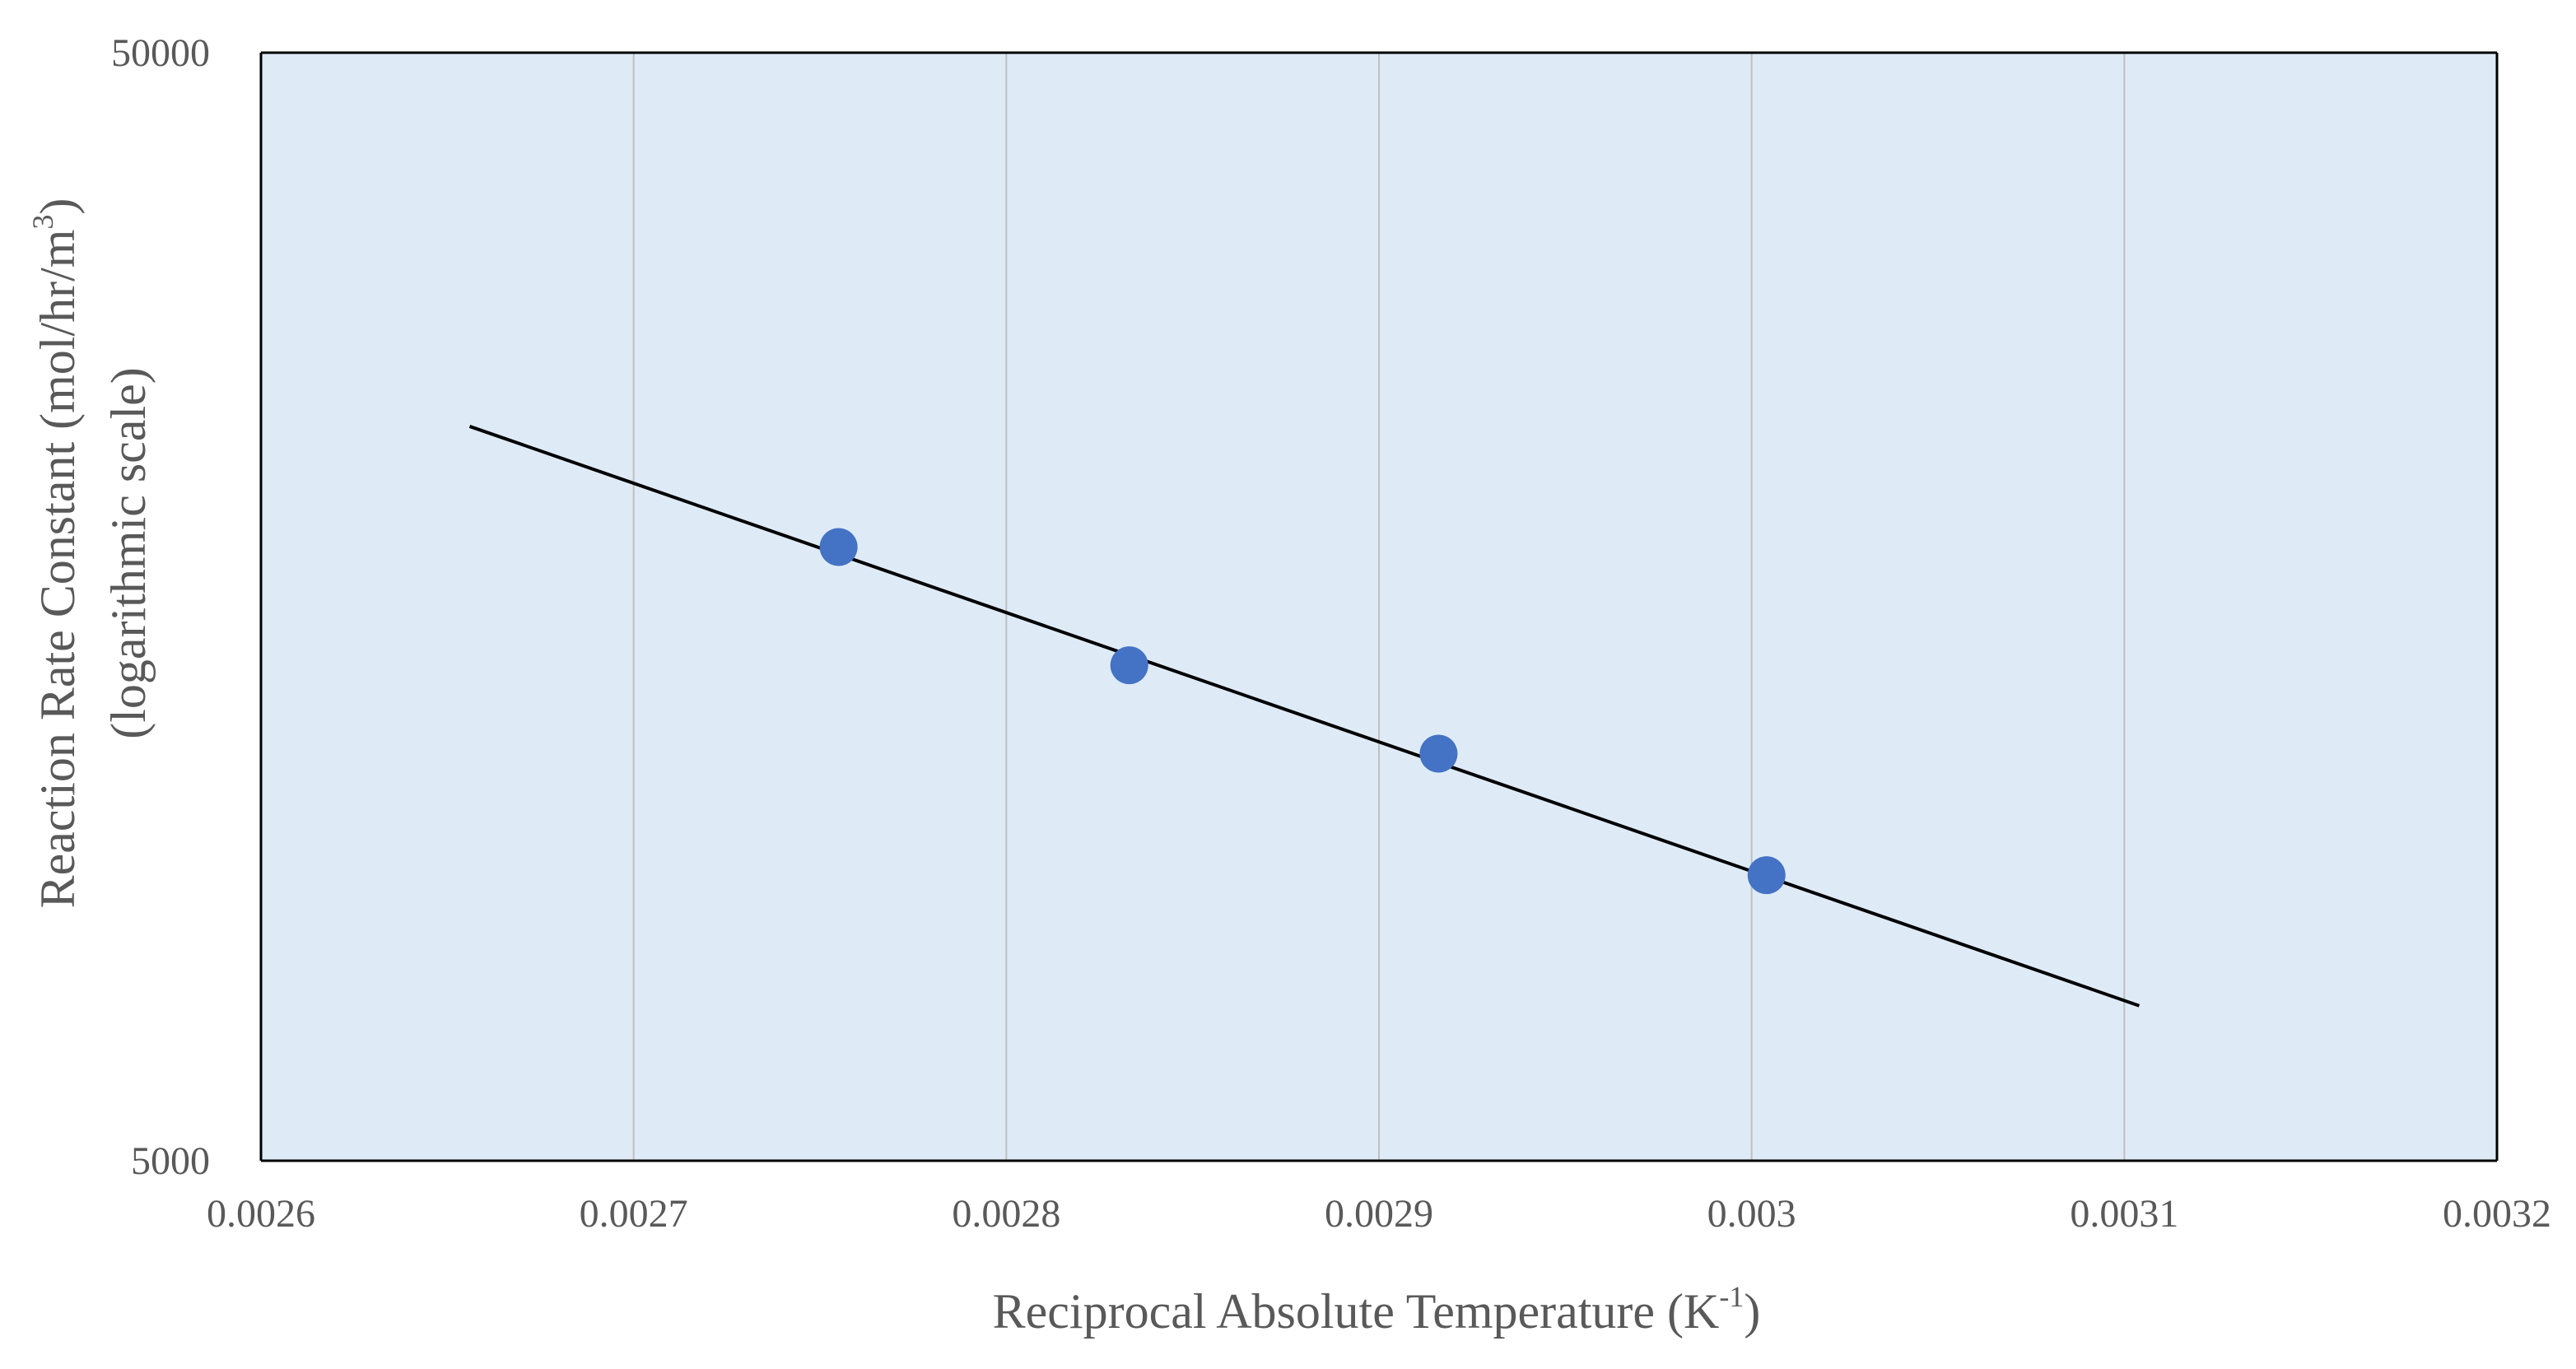  I want to click on y-tick-label: 5000, so click(170, 1161).